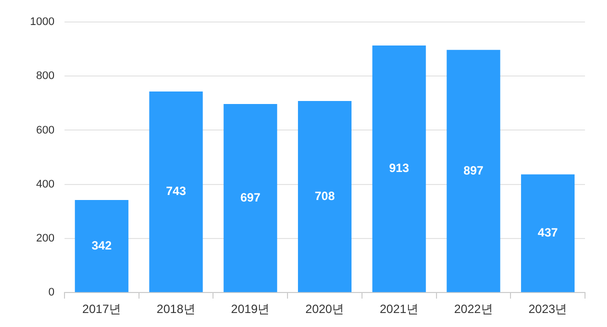  I want to click on data-label: 708, so click(325, 195).